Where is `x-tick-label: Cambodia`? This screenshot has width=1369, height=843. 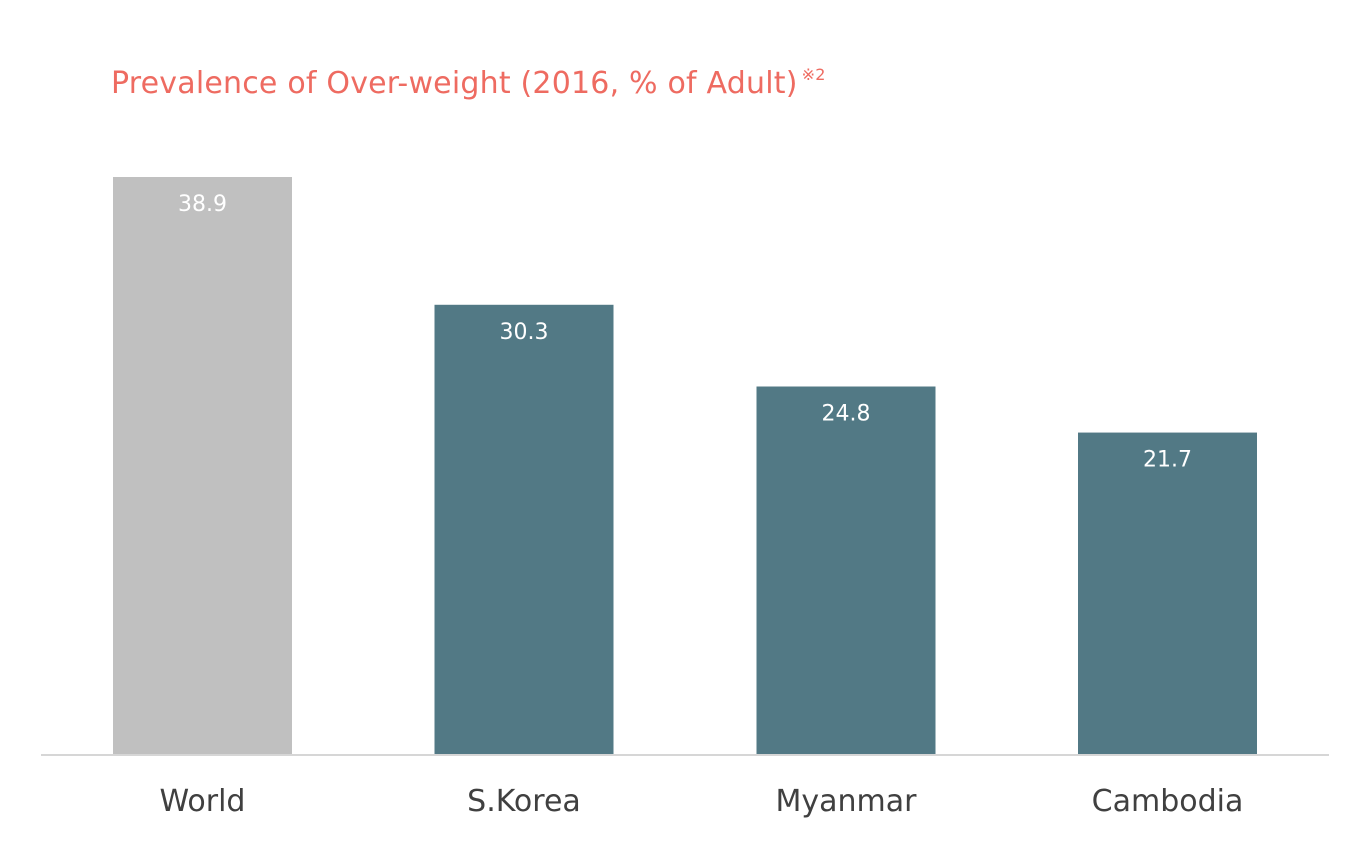
x-tick-label: Cambodia is located at coordinates (1168, 801).